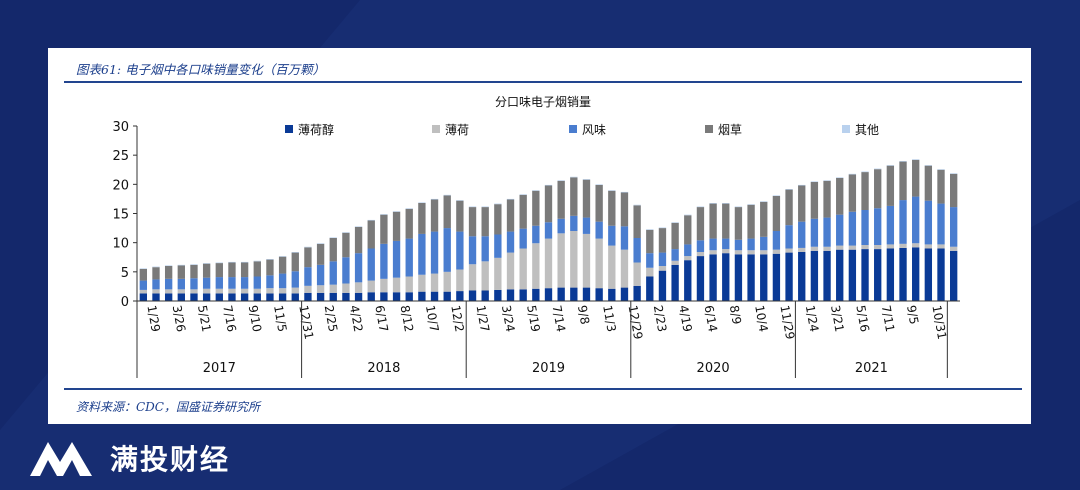  What do you see at coordinates (888, 318) in the screenshot?
I see `x-tick-label: 7/11` at bounding box center [888, 318].